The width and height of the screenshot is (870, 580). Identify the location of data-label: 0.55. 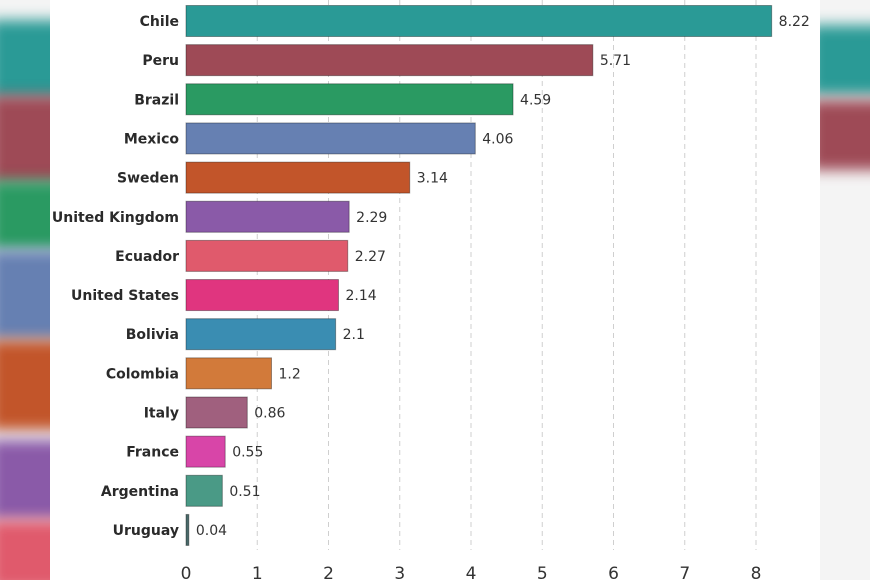
(247, 453).